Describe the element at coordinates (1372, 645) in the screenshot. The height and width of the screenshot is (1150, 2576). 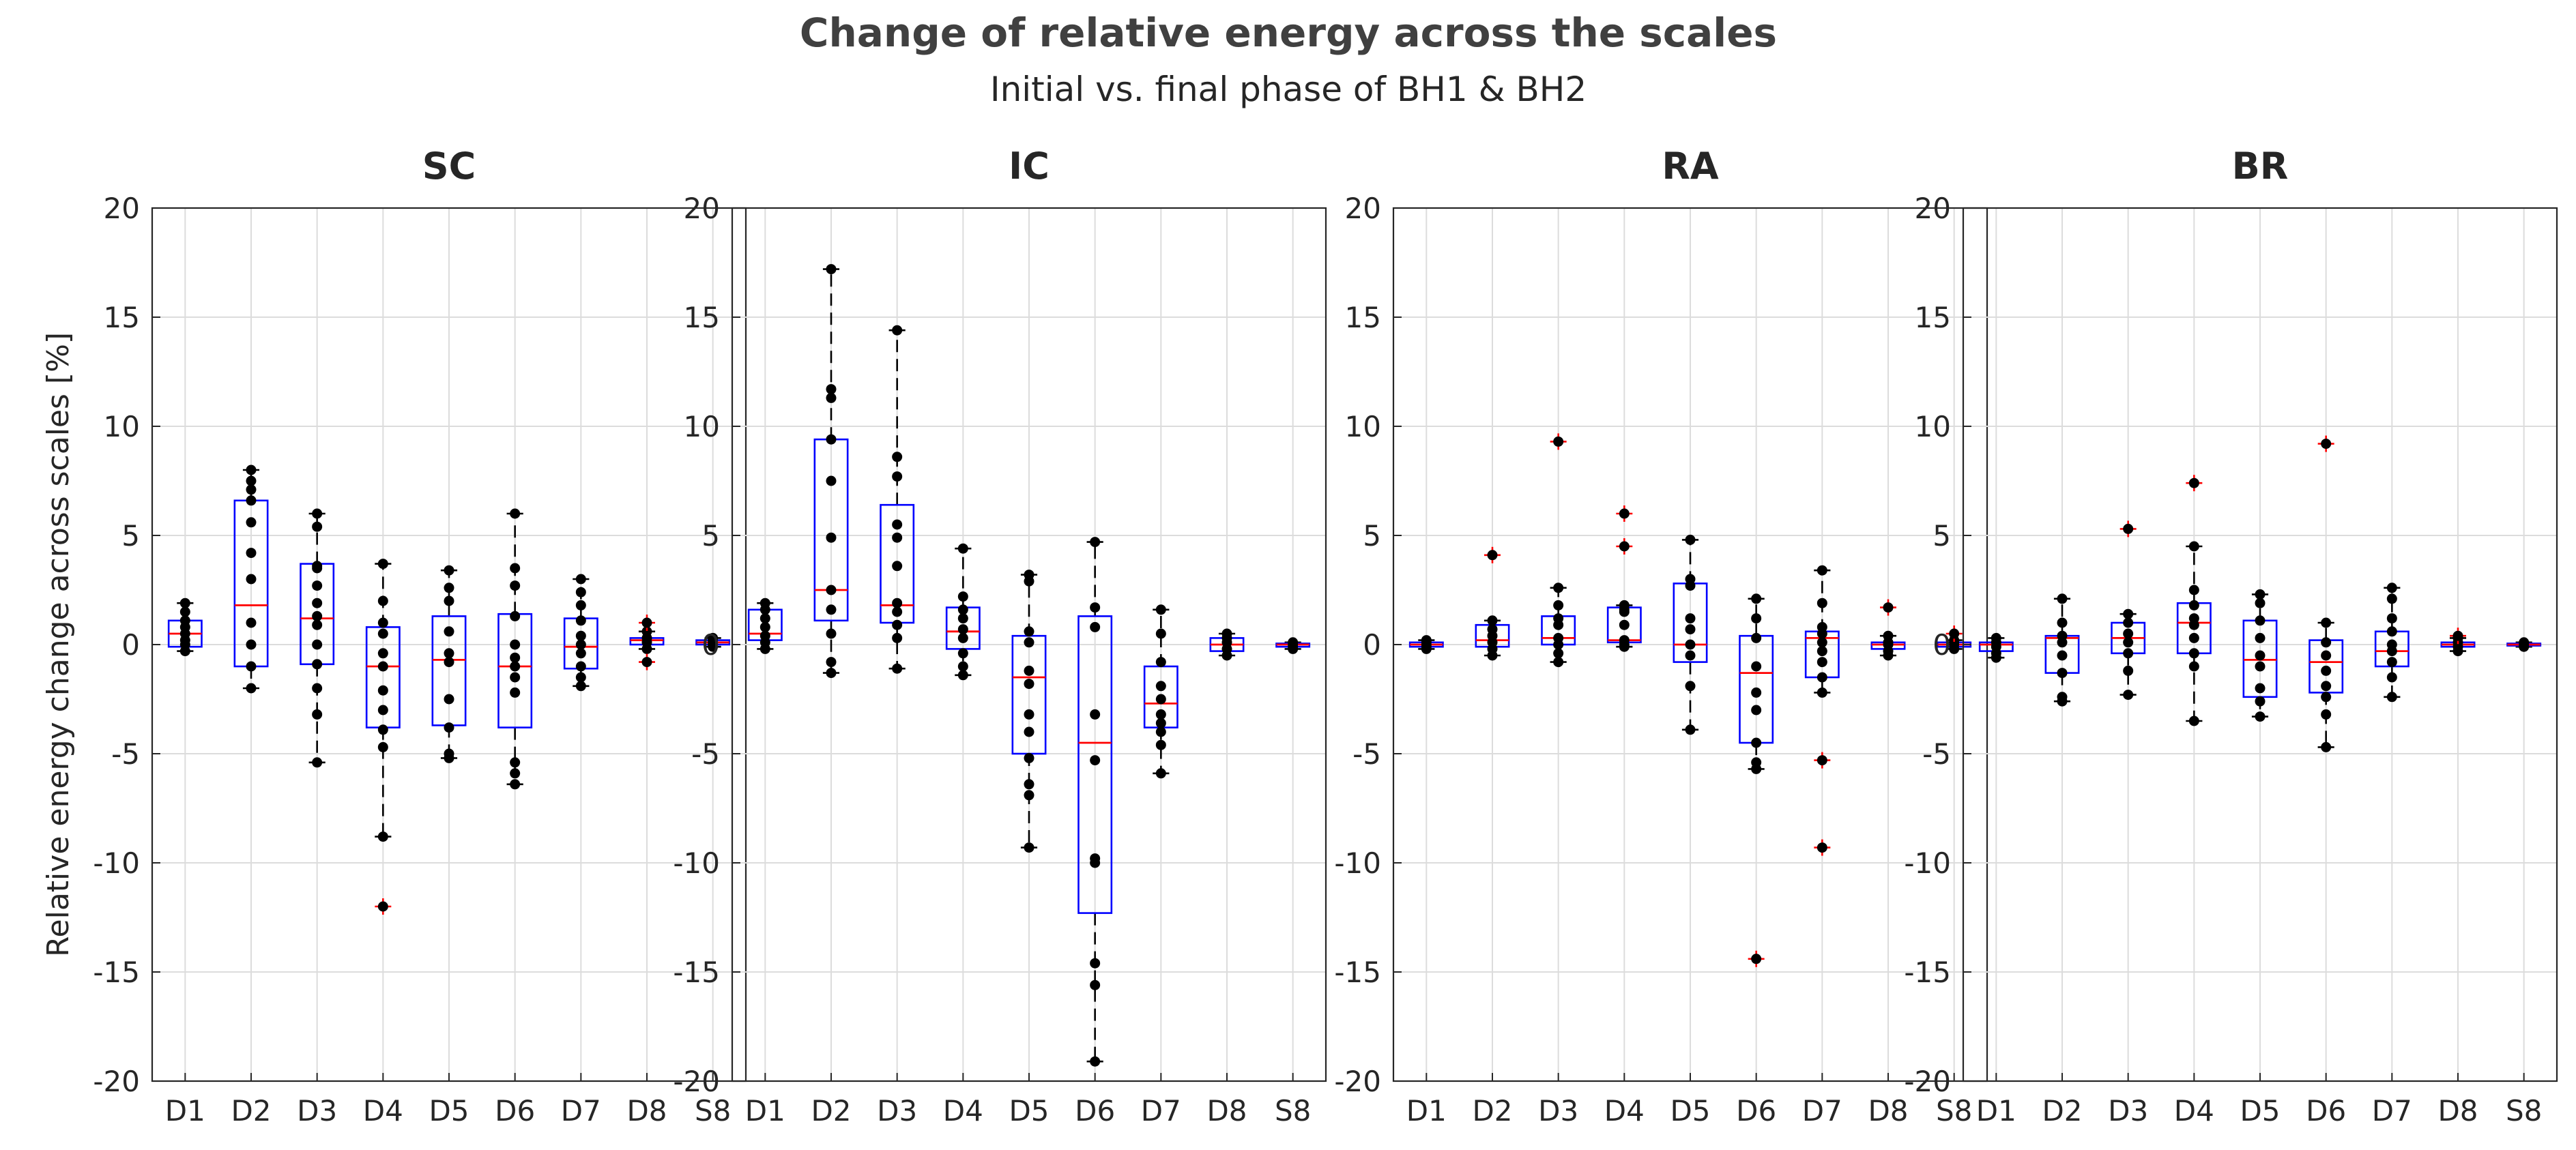
I see `y-tick-label: 0` at that location.